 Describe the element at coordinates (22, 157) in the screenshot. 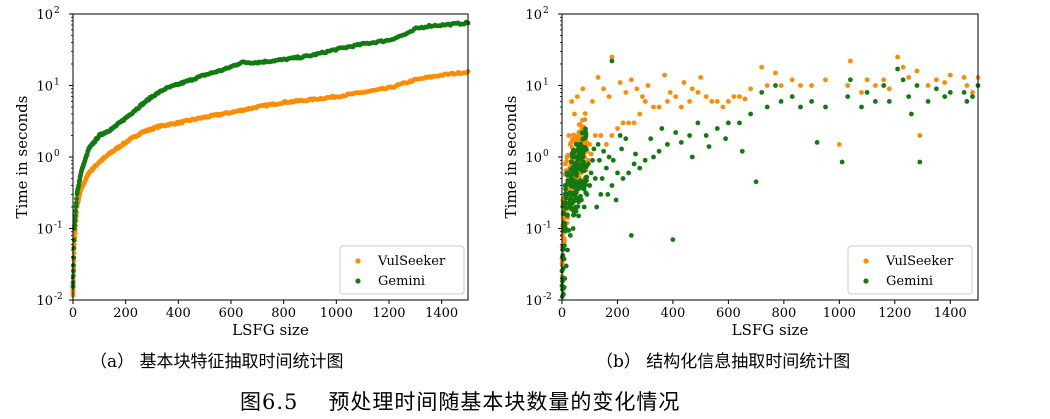

I see `y-axis-label: Time in seconds` at that location.